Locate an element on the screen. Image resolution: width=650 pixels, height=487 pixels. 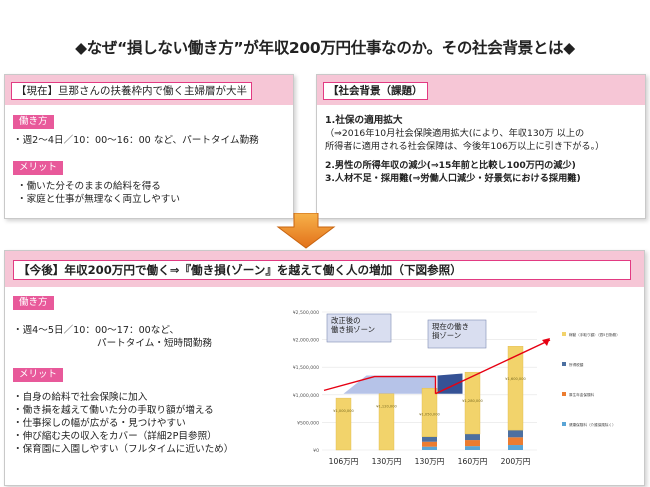
future-work-style-2: パートタイム・短時間勤務 is located at coordinates (154, 343).